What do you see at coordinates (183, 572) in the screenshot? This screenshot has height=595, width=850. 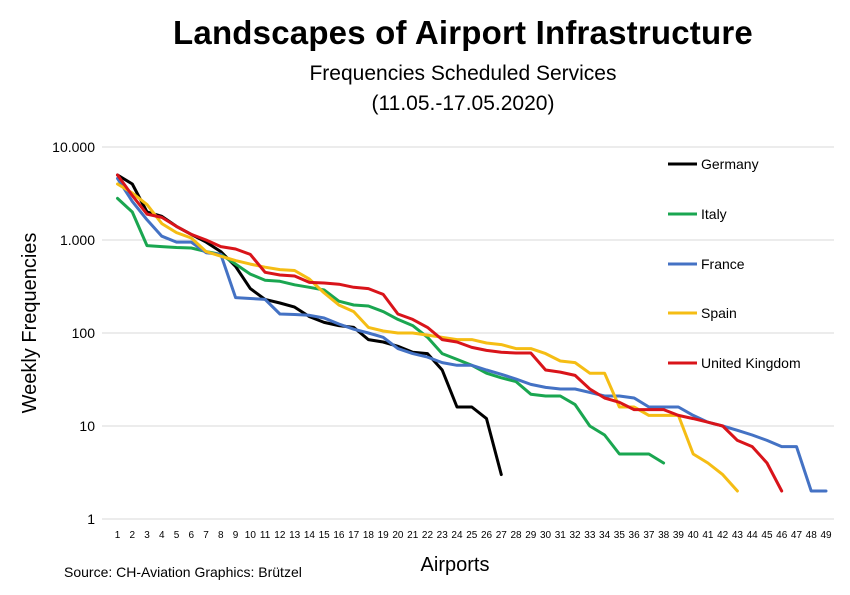 I see `source-note: Source: CH-Aviation Graphics: Brützel` at bounding box center [183, 572].